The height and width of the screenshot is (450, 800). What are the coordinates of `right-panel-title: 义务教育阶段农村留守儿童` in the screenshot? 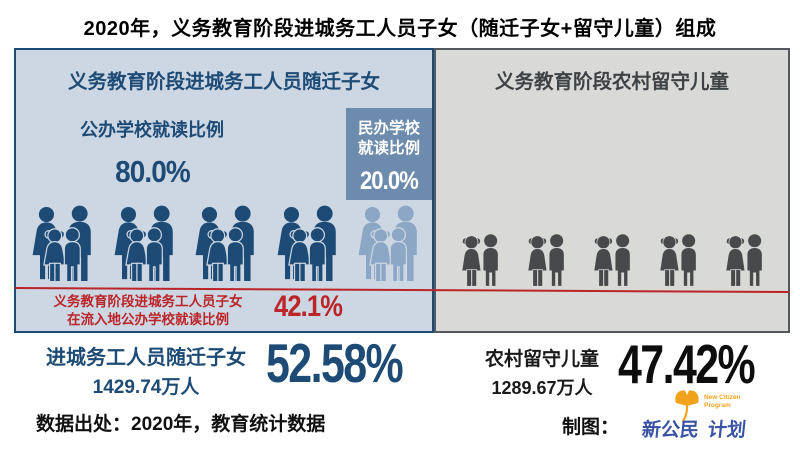 It's located at (611, 82).